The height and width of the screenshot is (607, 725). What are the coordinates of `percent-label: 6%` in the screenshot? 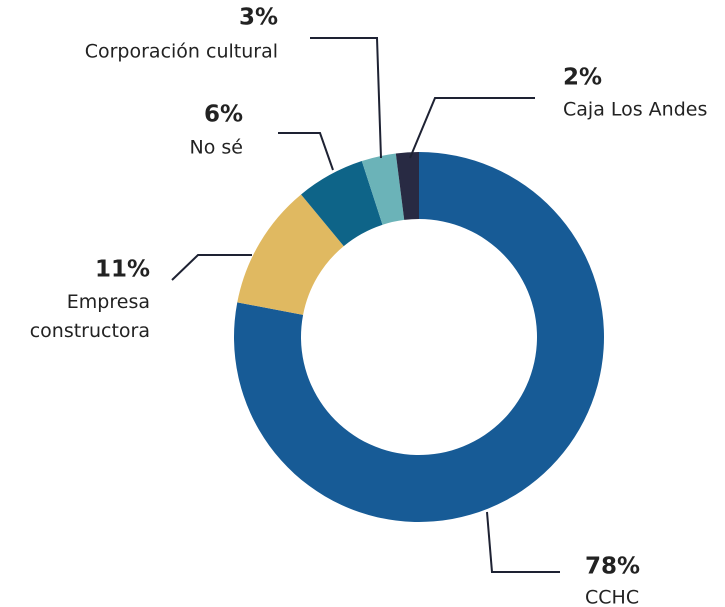 It's located at (223, 115).